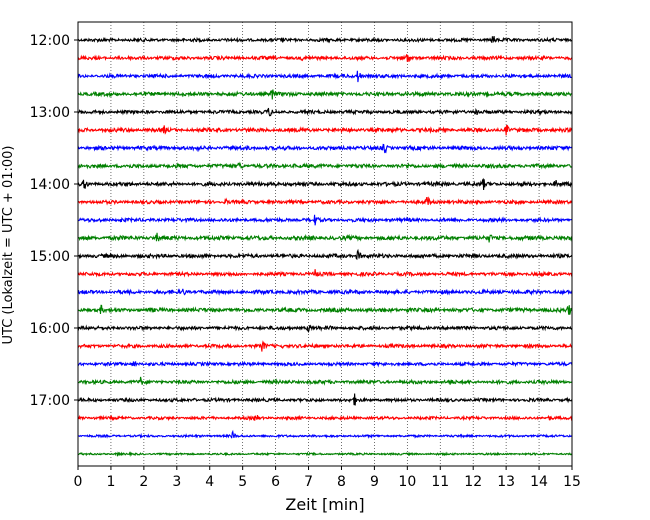  I want to click on x-tick-label: 9, so click(374, 482).